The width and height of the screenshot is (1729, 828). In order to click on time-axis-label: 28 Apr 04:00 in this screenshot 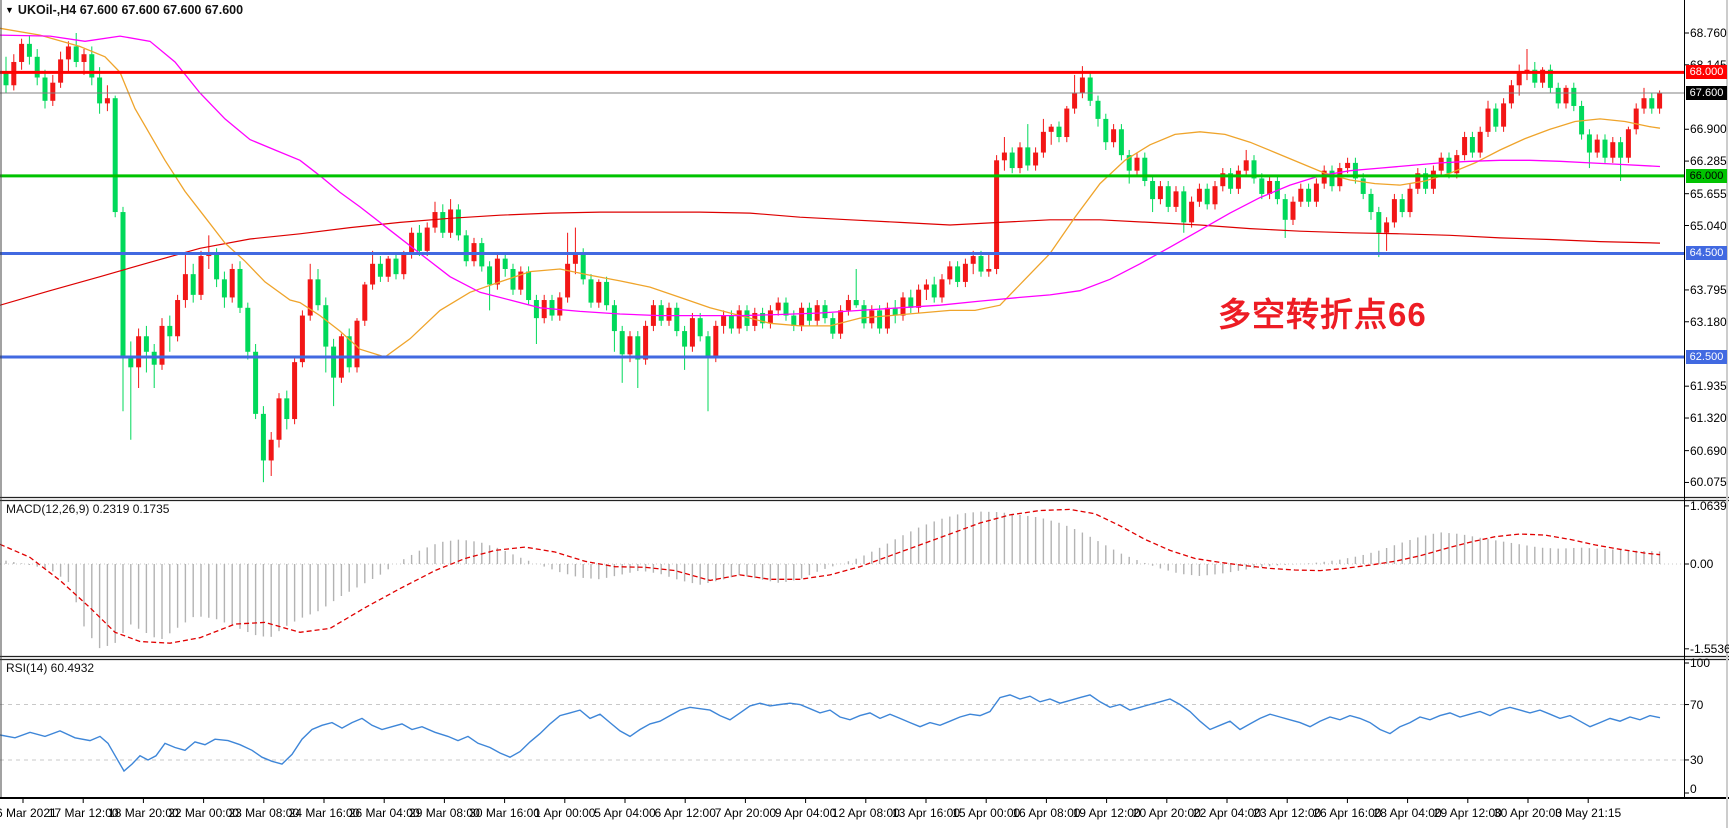, I will do `click(1407, 813)`.